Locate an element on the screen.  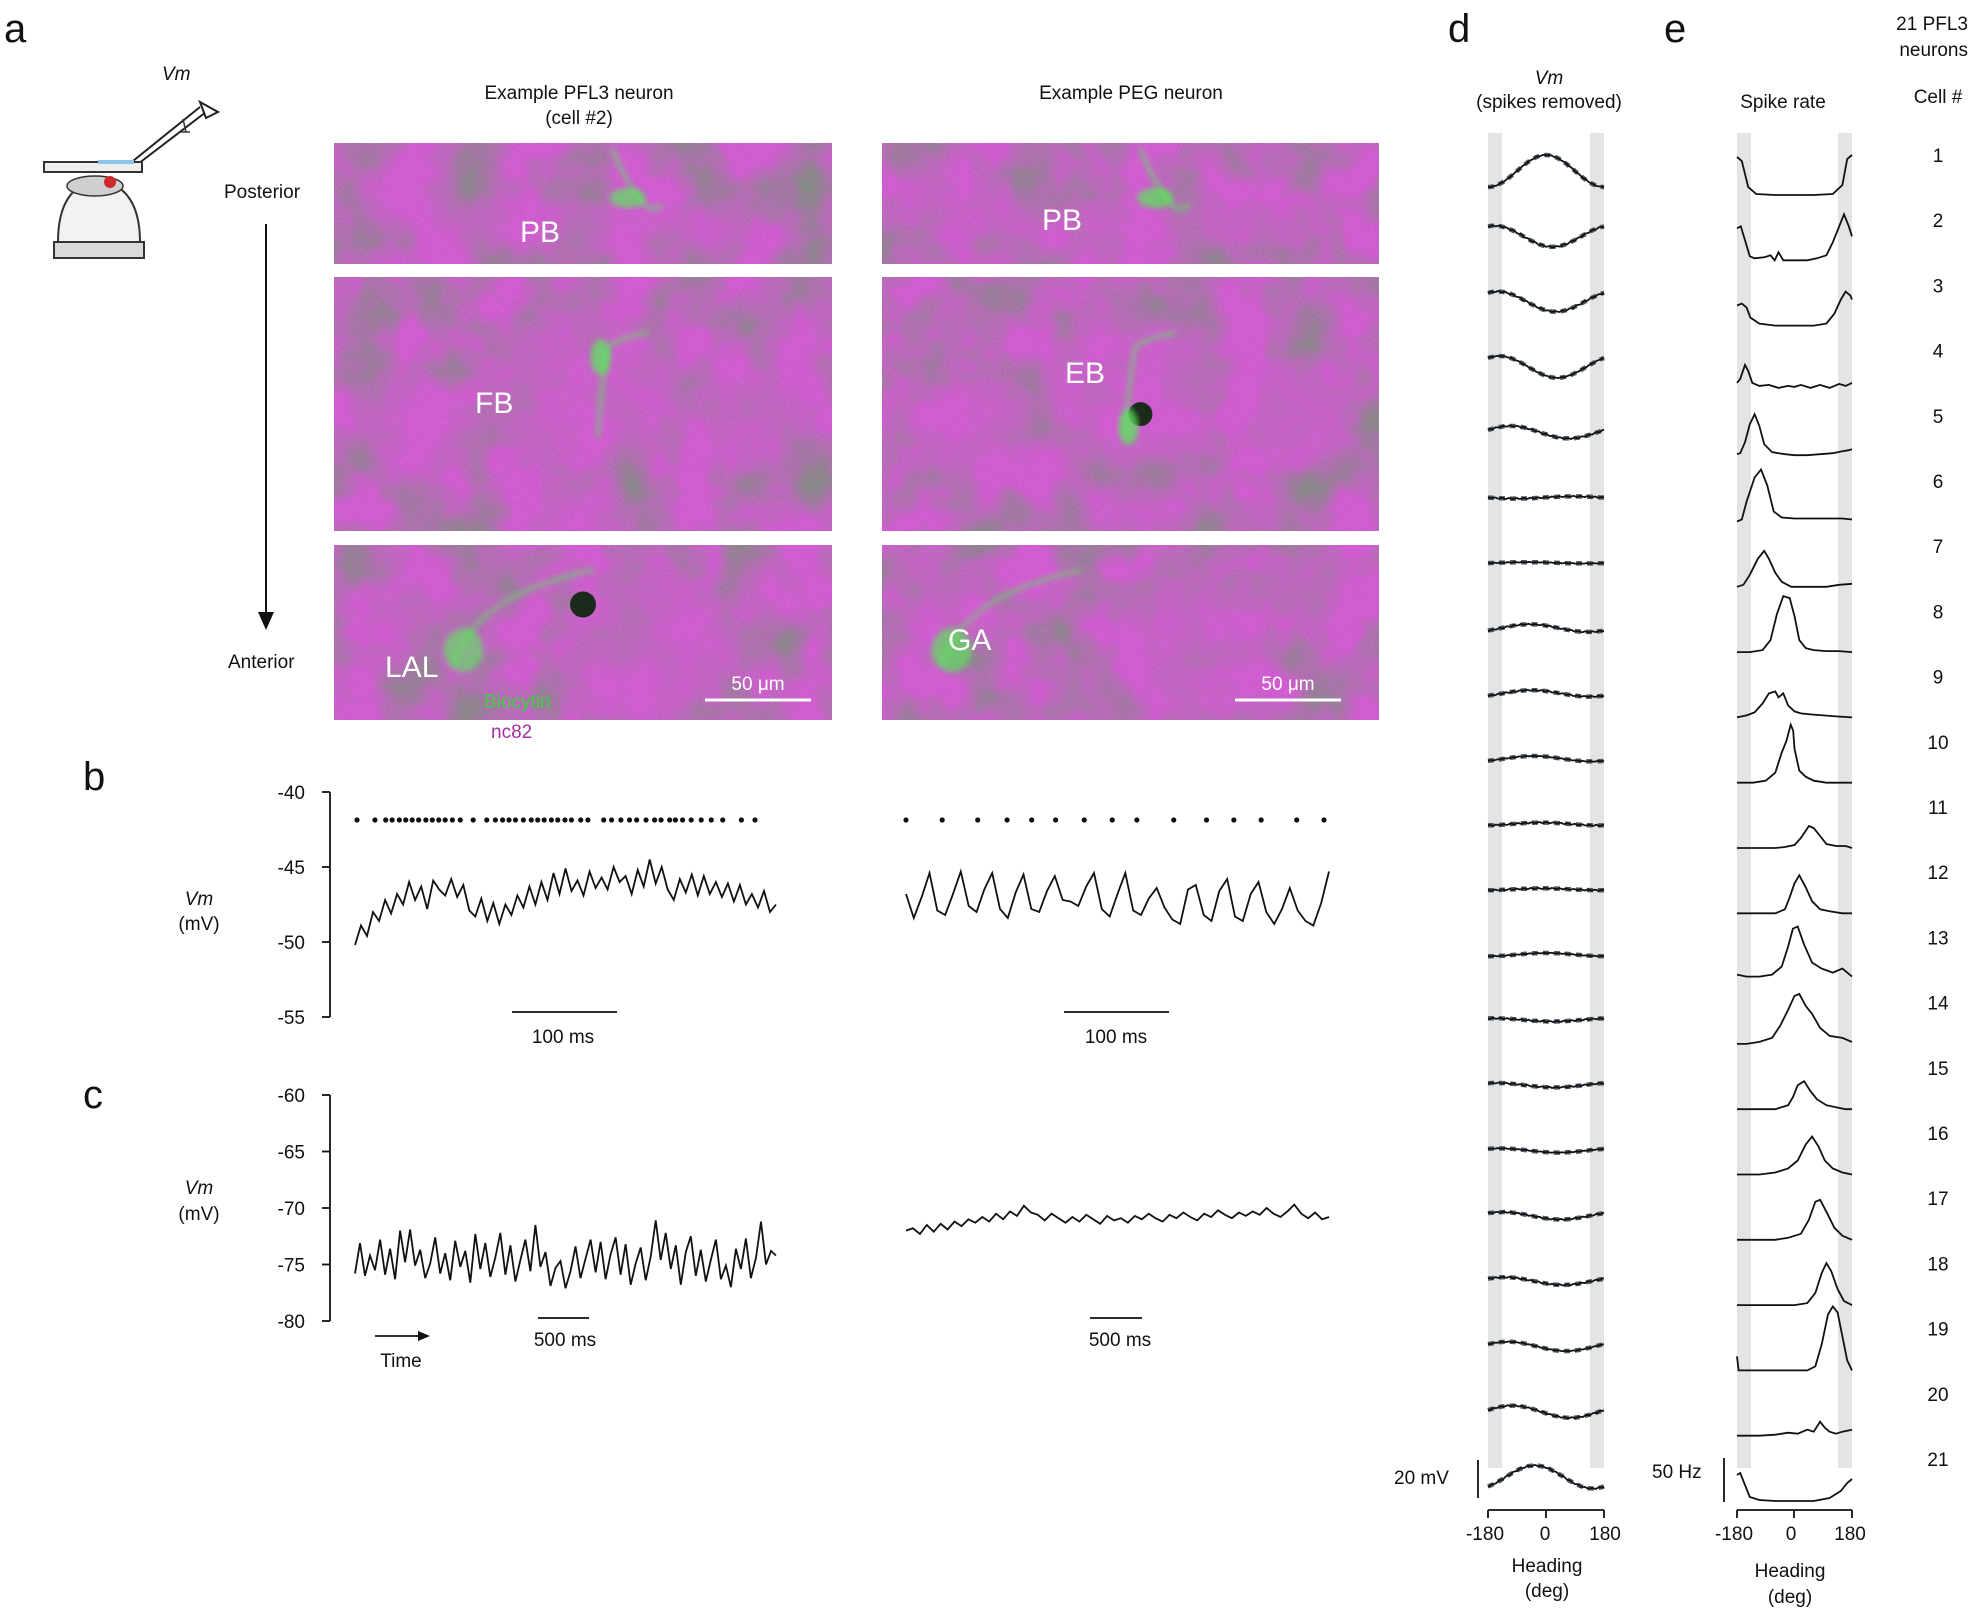
cell-number: 13 is located at coordinates (1937, 938).